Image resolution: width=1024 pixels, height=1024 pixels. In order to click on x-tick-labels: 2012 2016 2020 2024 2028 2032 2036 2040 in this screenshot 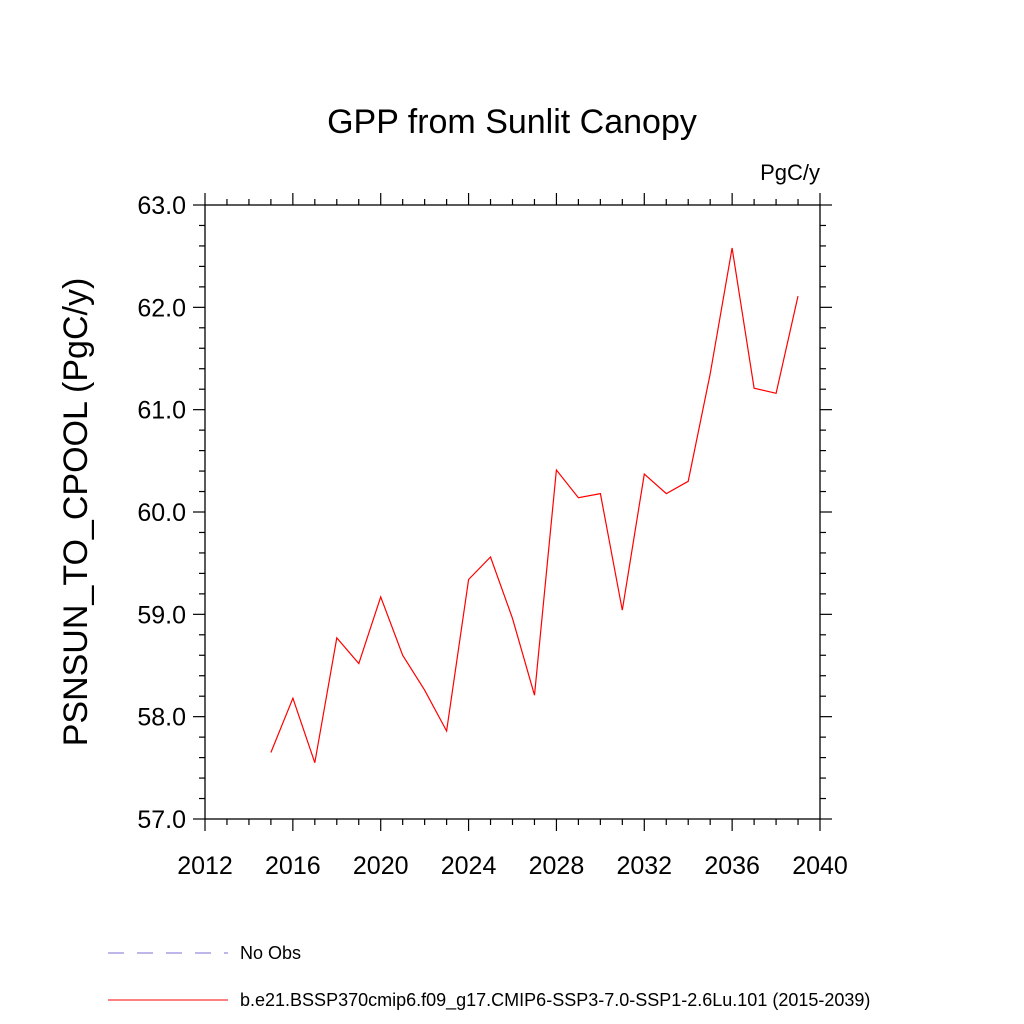, I will do `click(512, 866)`.